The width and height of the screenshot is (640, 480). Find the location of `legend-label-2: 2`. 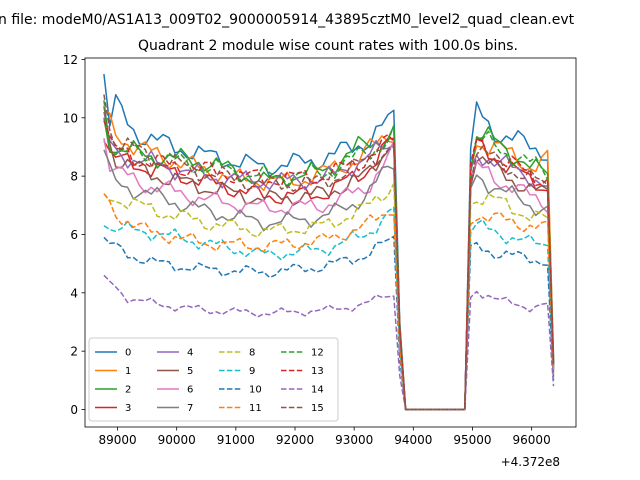

legend-label-2: 2 is located at coordinates (128, 390).